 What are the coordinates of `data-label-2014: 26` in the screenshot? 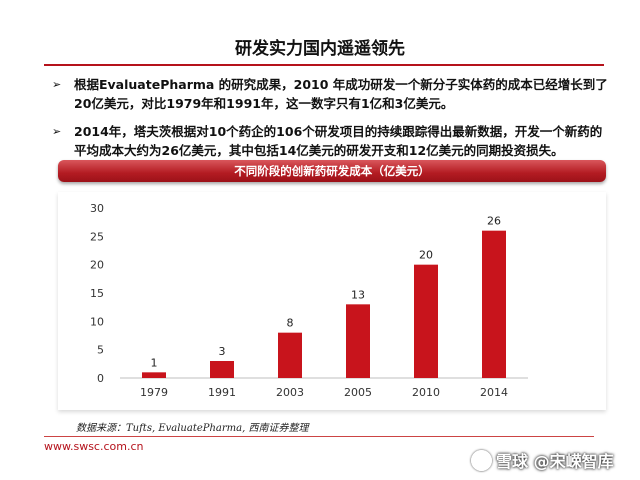 It's located at (494, 221).